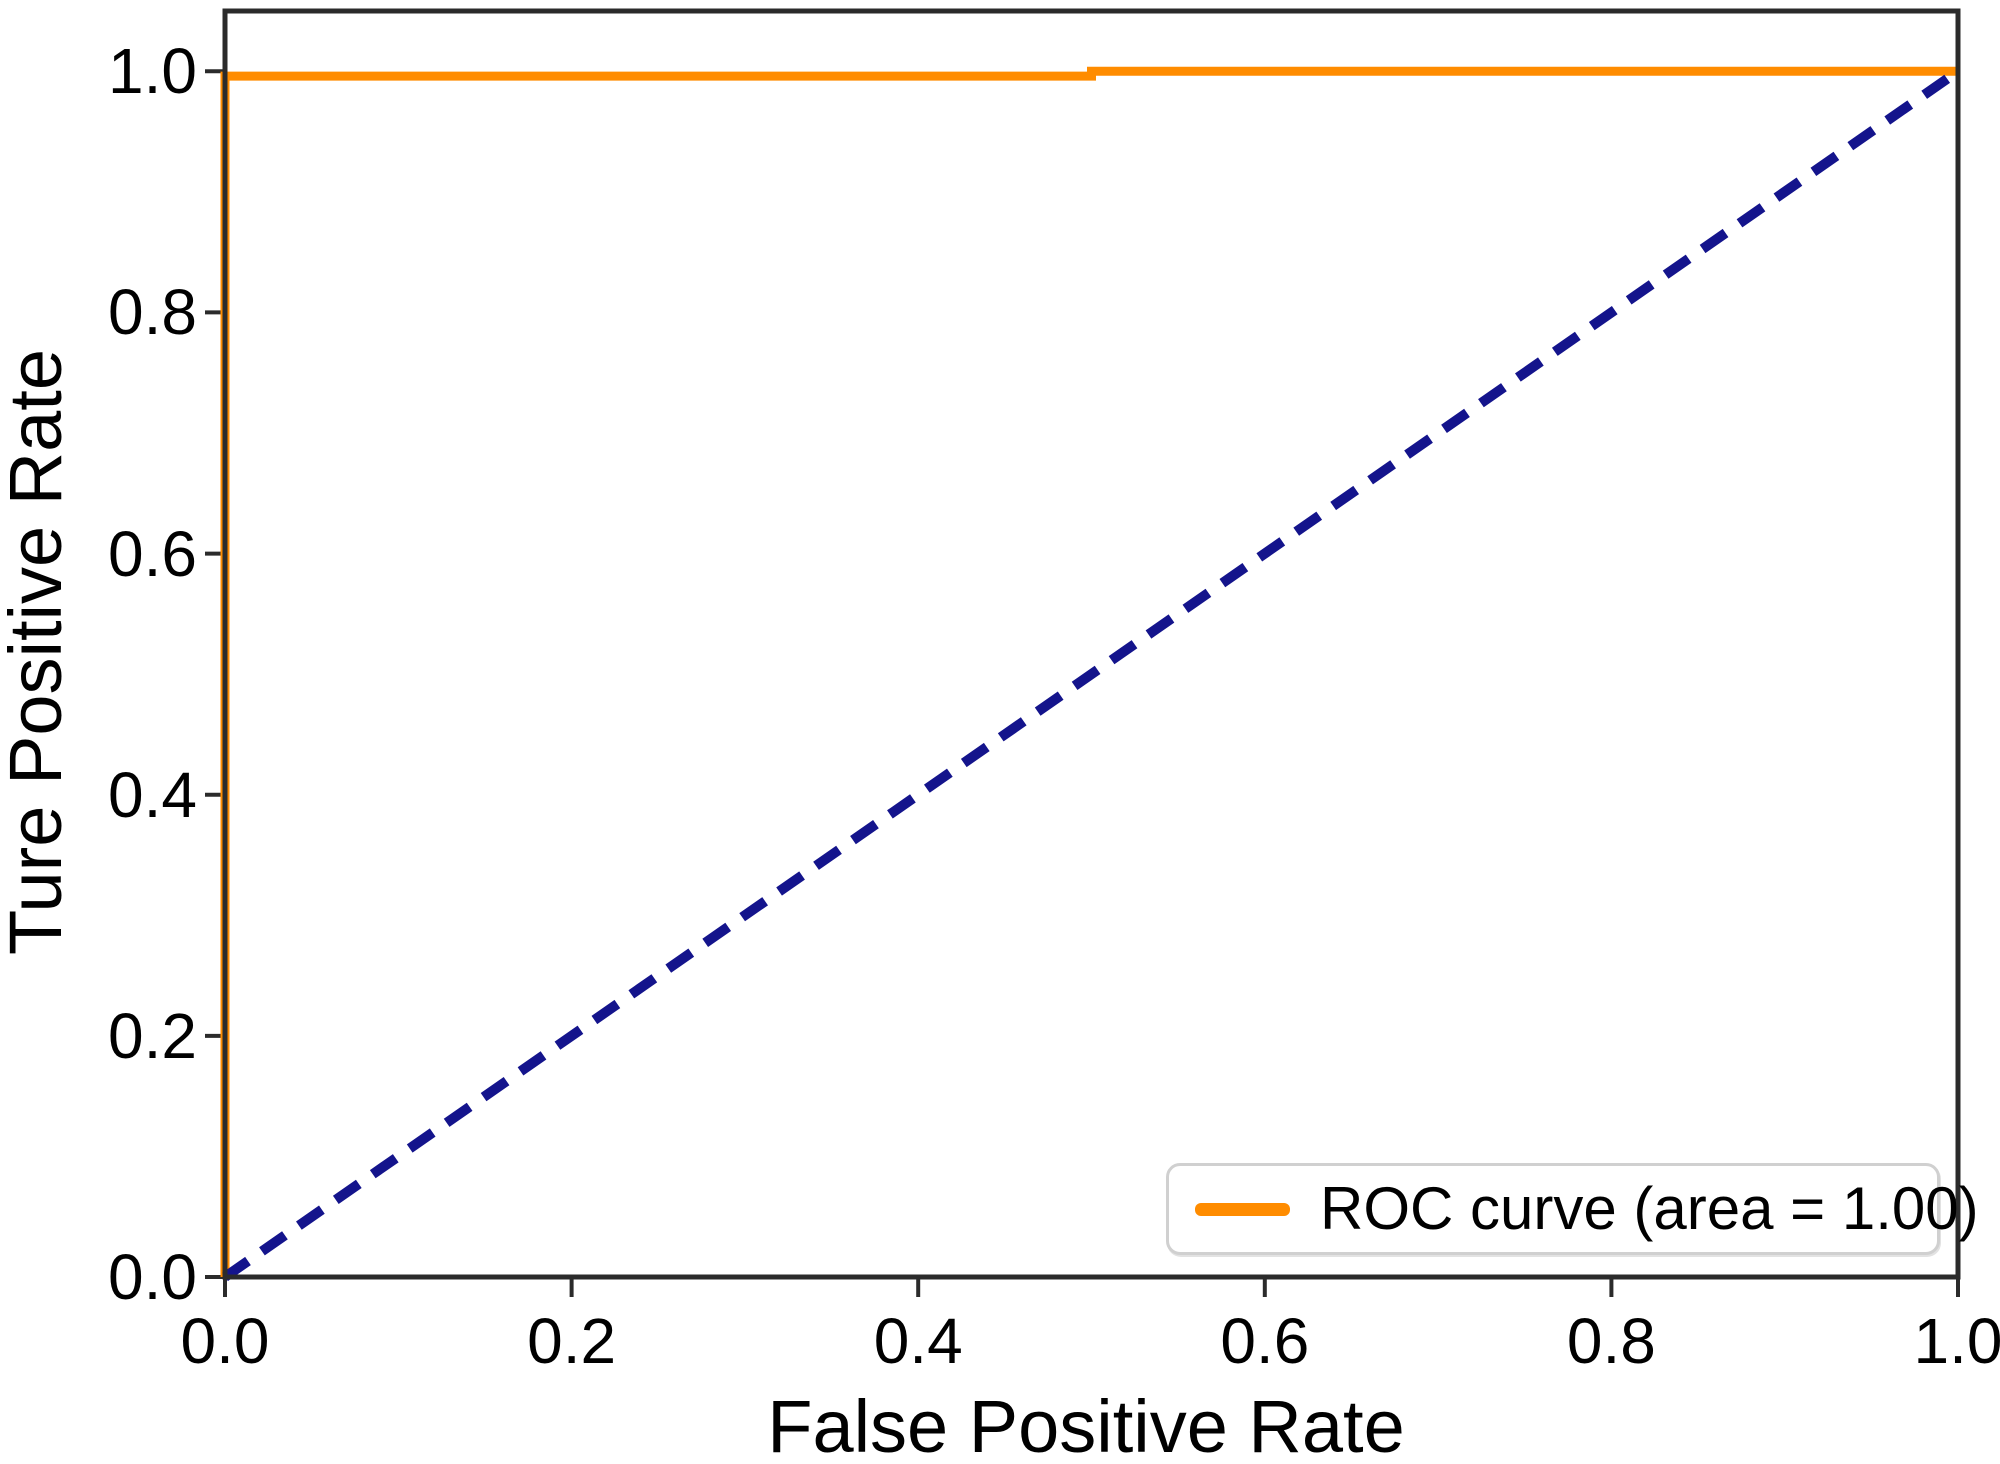 This screenshot has height=1464, width=2000. Describe the element at coordinates (1242, 1209) in the screenshot. I see `roc-curve-legend-swatch` at that location.